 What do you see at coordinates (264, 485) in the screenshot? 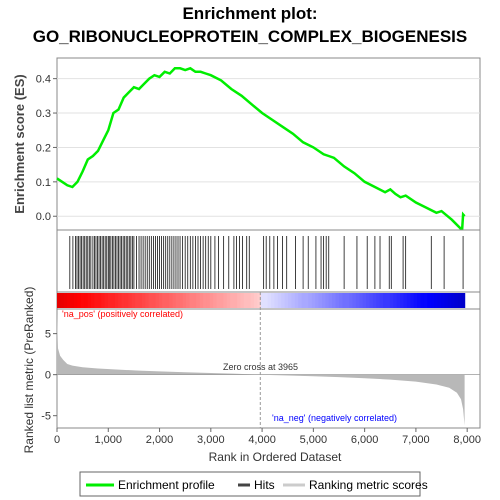
I see `legend-hits-label: Hits` at bounding box center [264, 485].